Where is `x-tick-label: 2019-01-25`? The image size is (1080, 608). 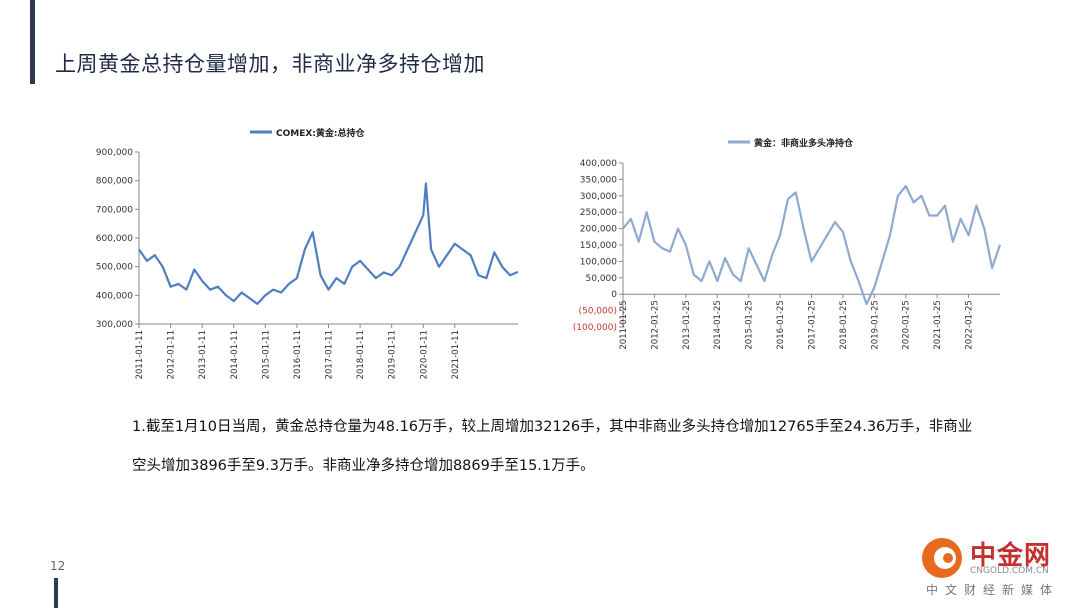 x-tick-label: 2019-01-25 is located at coordinates (875, 324).